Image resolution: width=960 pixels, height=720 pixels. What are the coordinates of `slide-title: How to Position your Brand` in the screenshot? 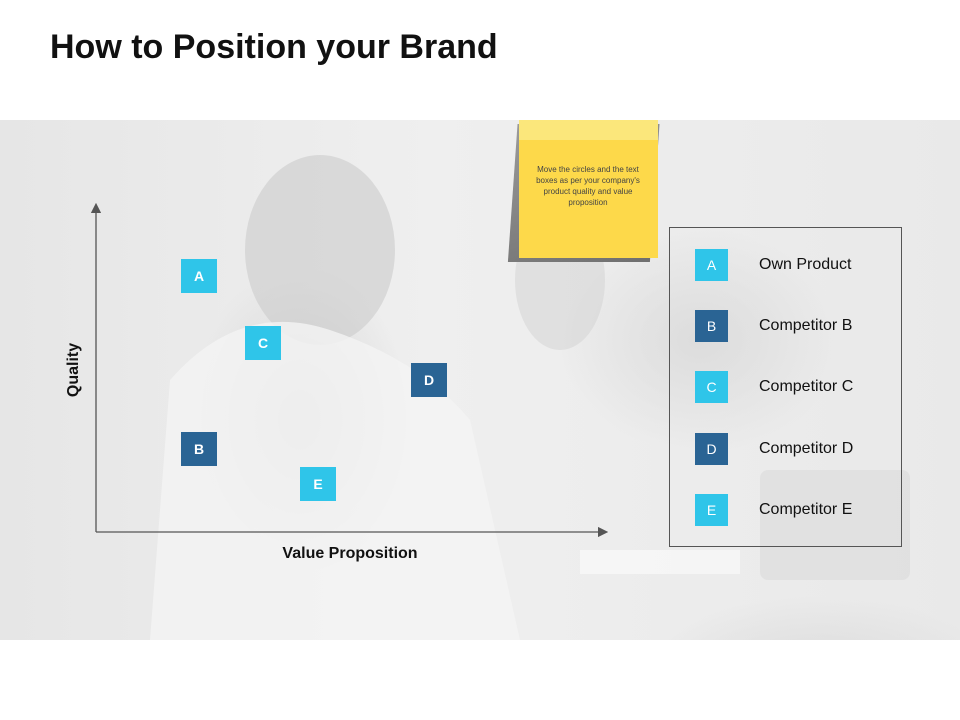 It's located at (274, 47).